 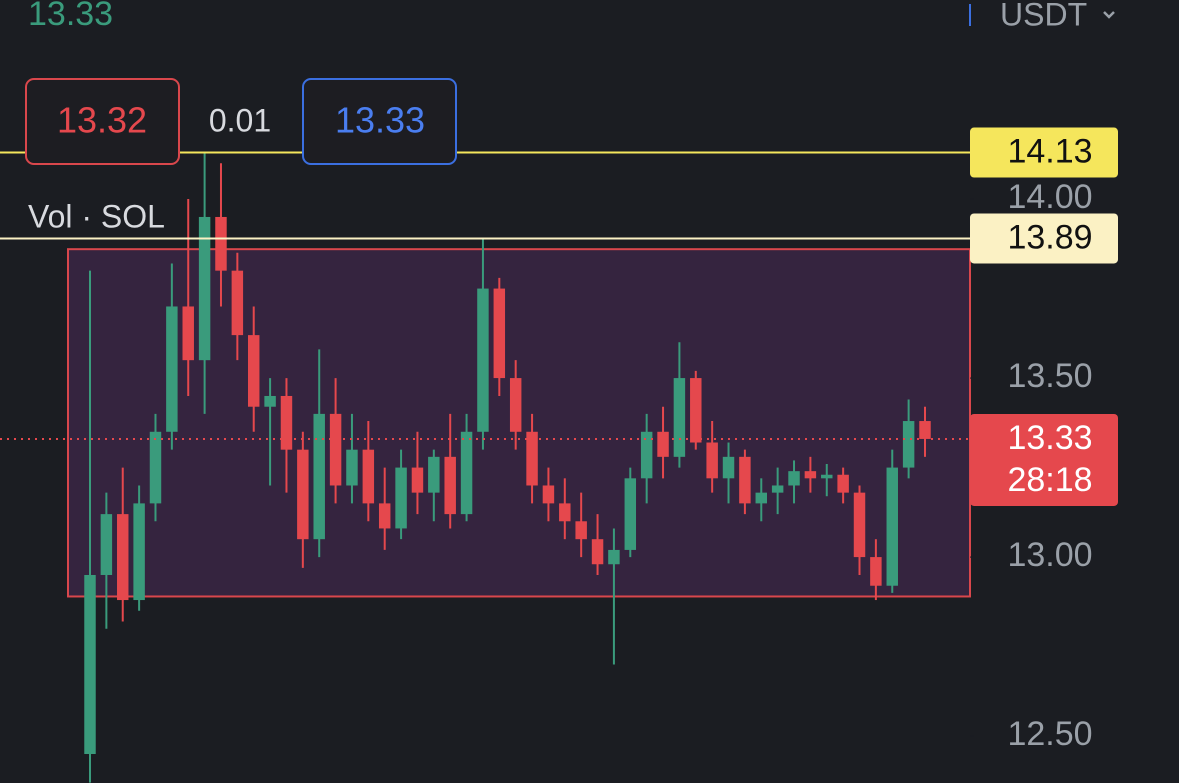 What do you see at coordinates (96, 216) in the screenshot?
I see `volume-label: Vol · SOL` at bounding box center [96, 216].